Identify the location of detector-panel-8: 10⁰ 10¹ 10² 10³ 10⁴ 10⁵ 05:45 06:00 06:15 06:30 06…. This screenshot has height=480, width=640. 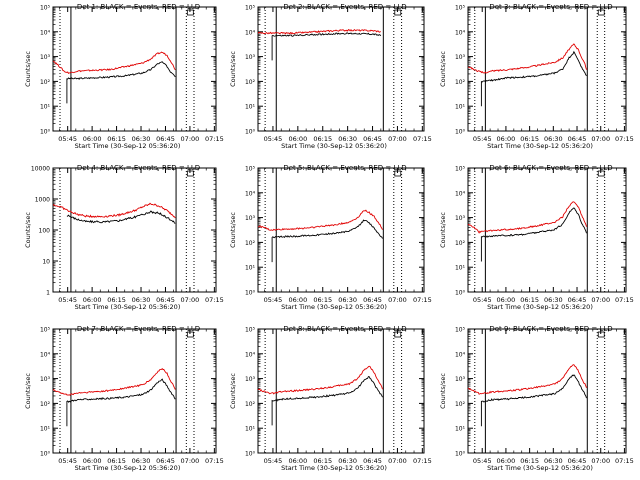
(330, 398).